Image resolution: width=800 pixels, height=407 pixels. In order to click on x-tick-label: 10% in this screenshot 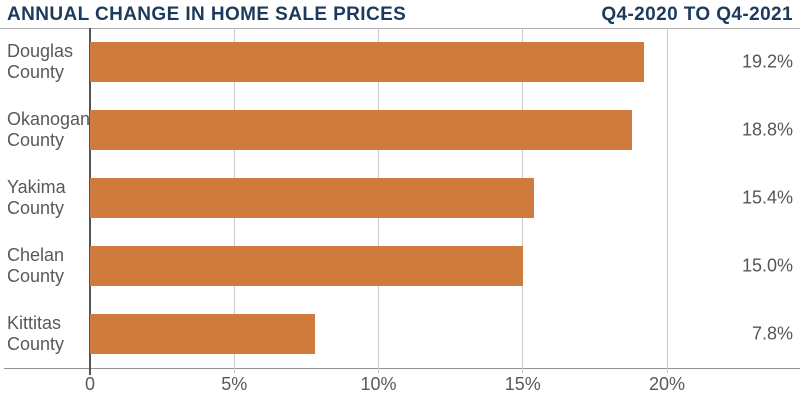, I will do `click(378, 384)`.